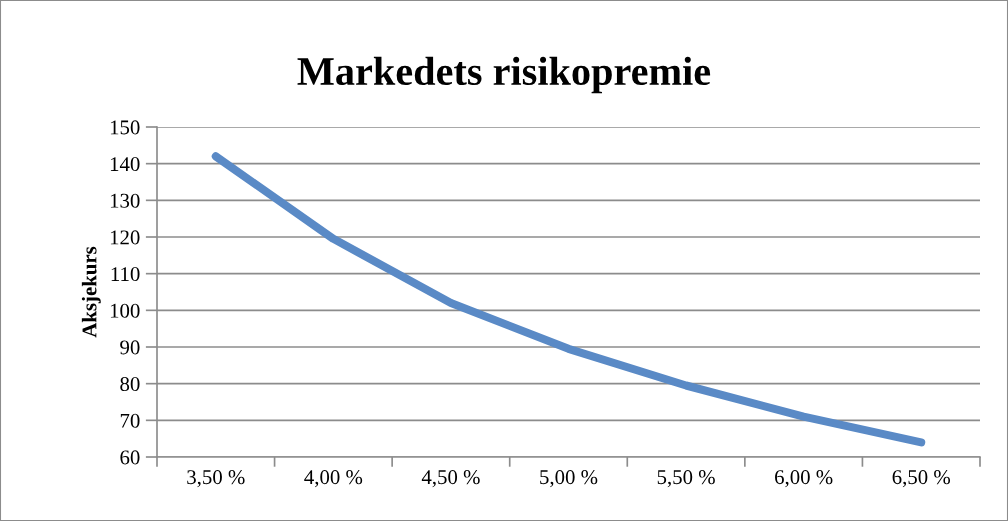 The image size is (1008, 521). Describe the element at coordinates (504, 75) in the screenshot. I see `chart-title: Markedets risikopremie` at that location.